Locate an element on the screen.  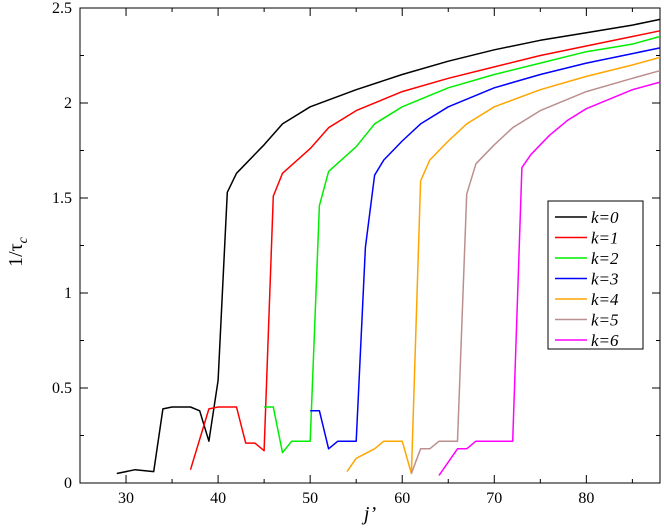
y-tick-label: 1 is located at coordinates (68, 293).